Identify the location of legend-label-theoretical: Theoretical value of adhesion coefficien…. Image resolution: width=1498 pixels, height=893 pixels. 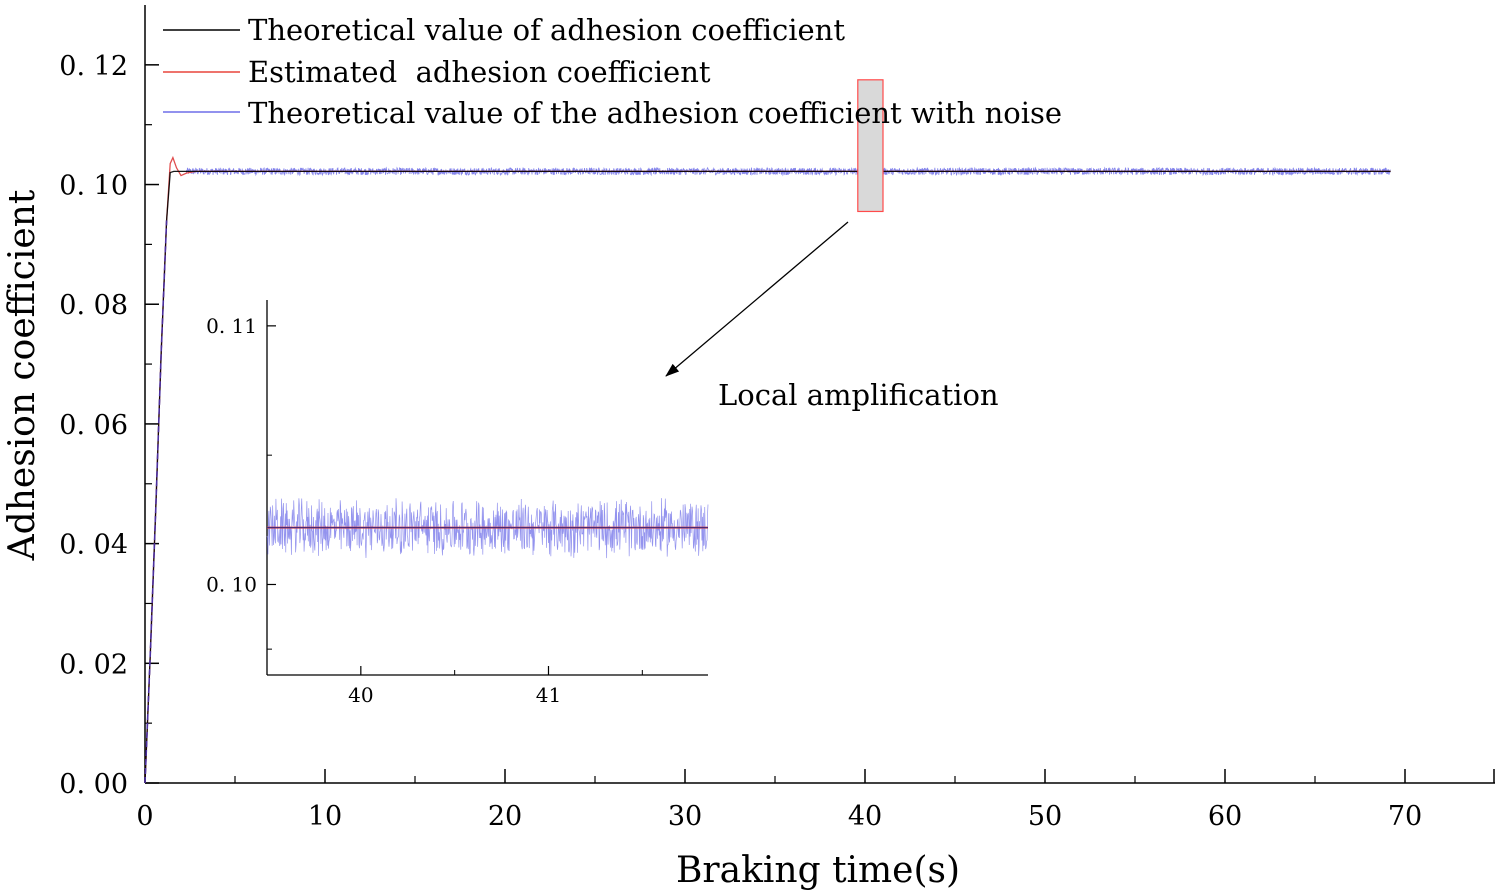
(546, 30).